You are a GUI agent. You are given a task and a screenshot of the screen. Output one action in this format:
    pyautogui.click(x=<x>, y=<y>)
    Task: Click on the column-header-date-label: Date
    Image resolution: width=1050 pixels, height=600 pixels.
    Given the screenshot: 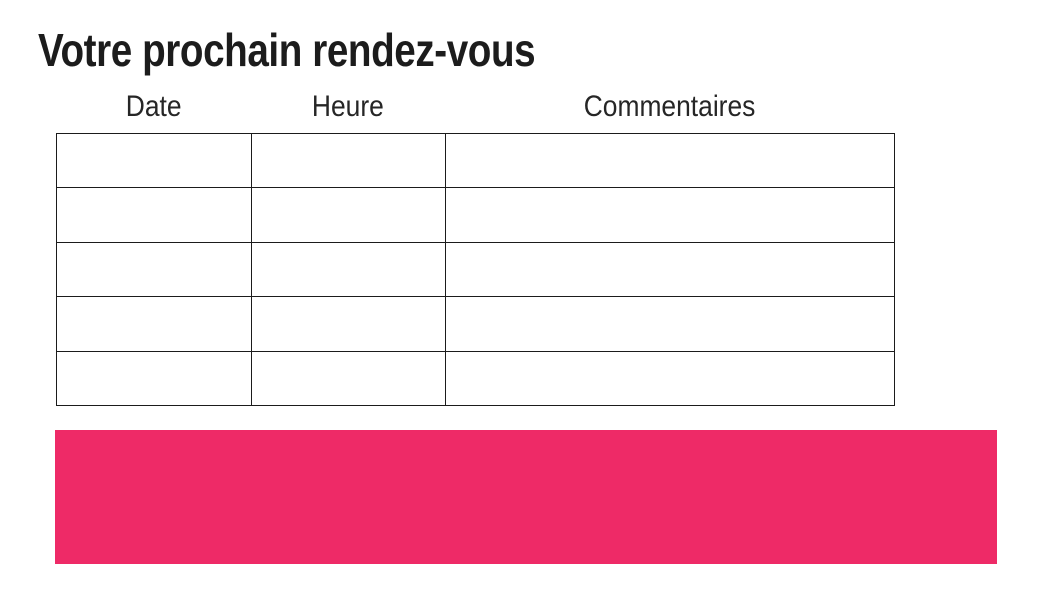 What is the action you would take?
    pyautogui.click(x=153, y=106)
    